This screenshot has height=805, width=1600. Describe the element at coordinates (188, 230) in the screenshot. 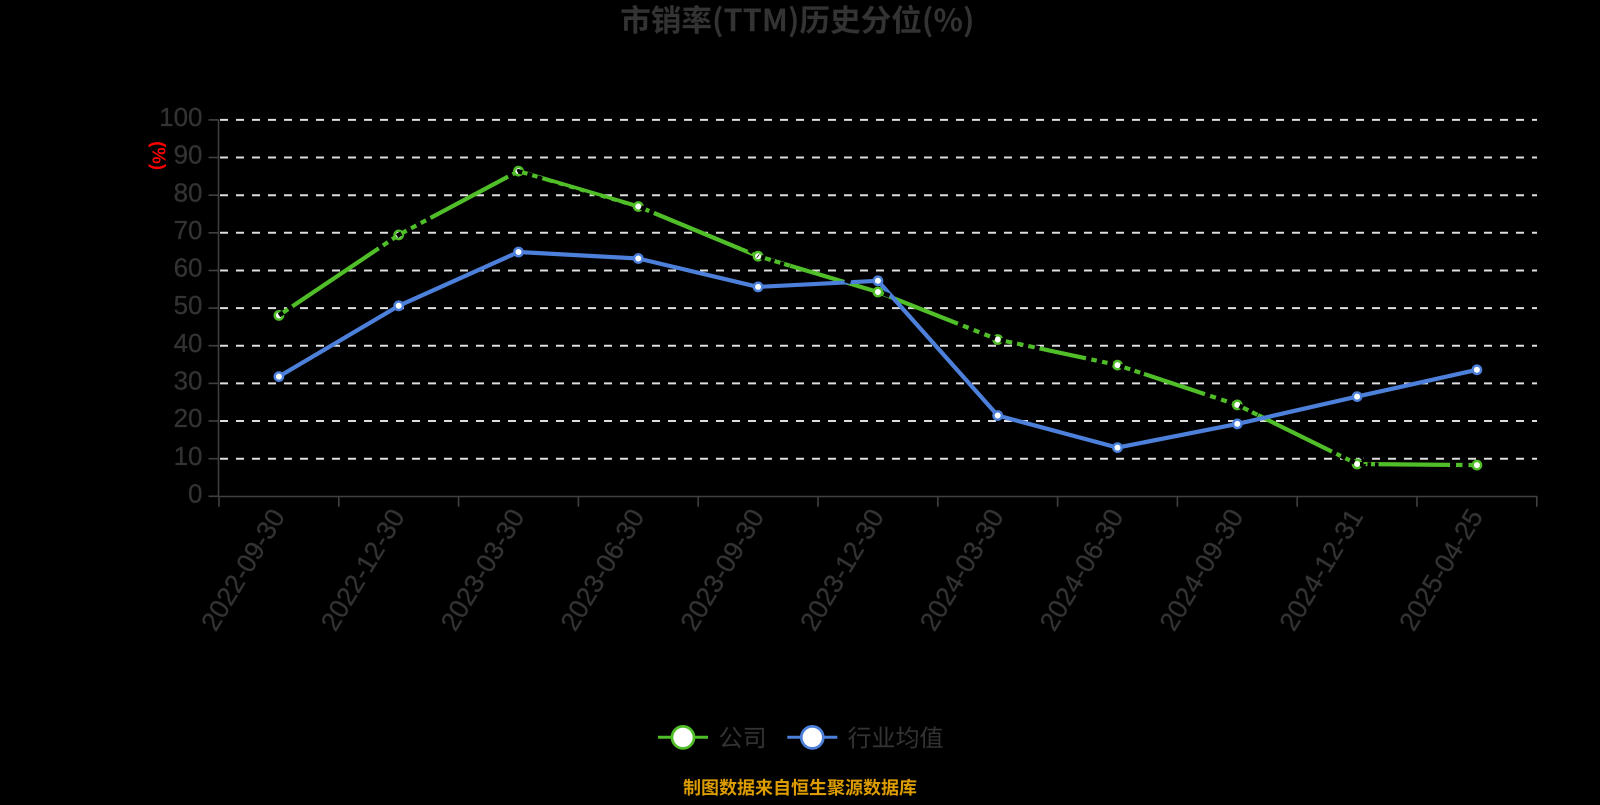

I see `svg-text: 70` at that location.